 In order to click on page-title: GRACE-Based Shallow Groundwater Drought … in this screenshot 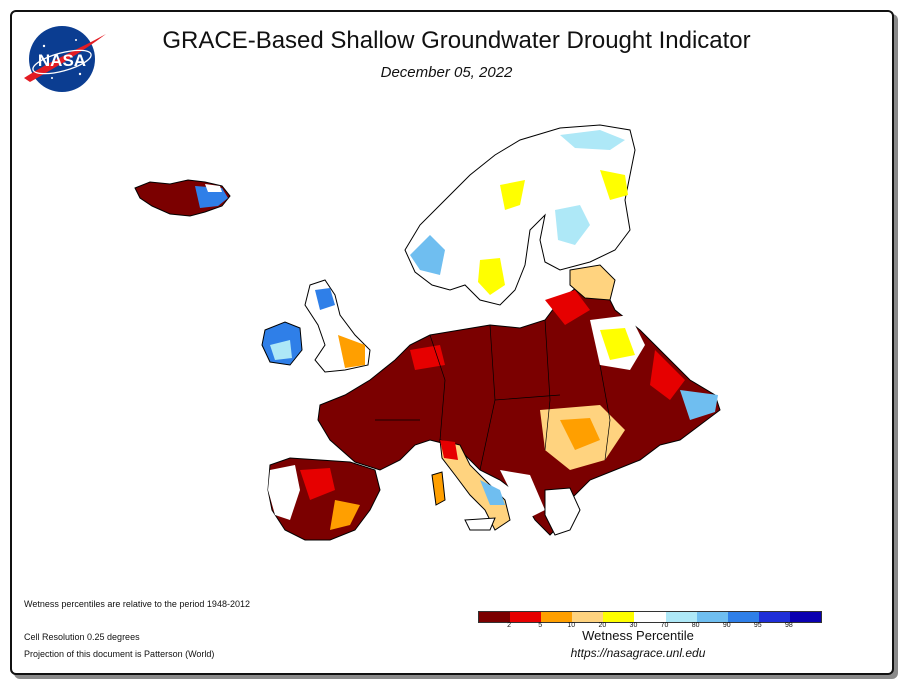, I will do `click(456, 40)`.